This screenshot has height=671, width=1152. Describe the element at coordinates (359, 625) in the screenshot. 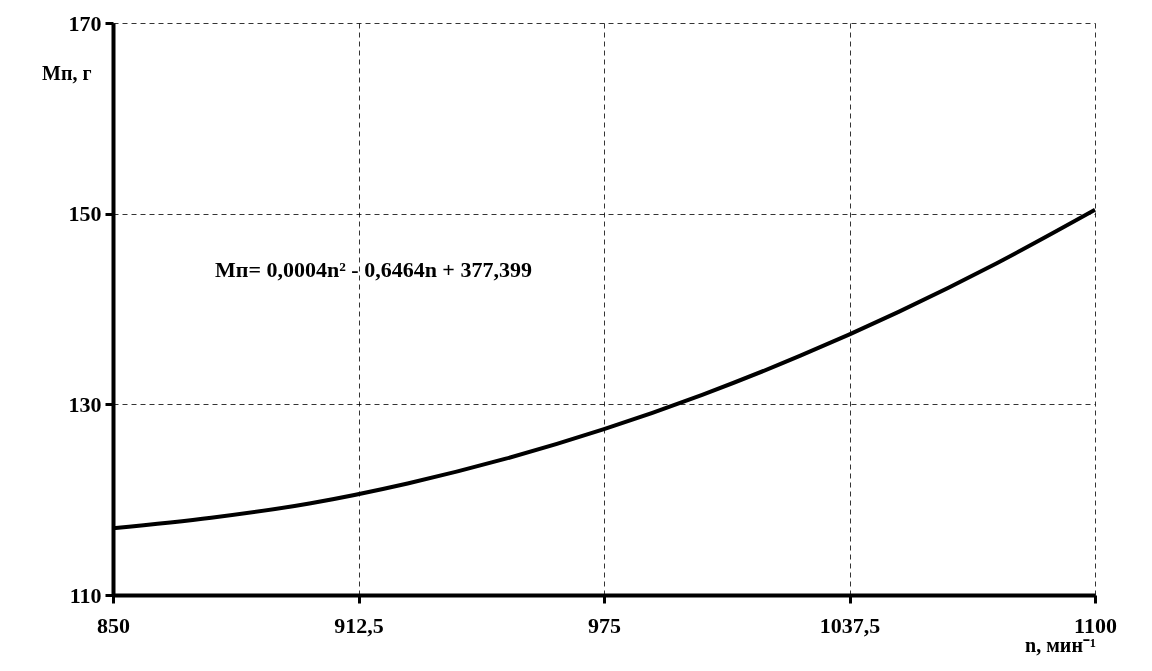

I see `x-tick-label: 912,5` at that location.